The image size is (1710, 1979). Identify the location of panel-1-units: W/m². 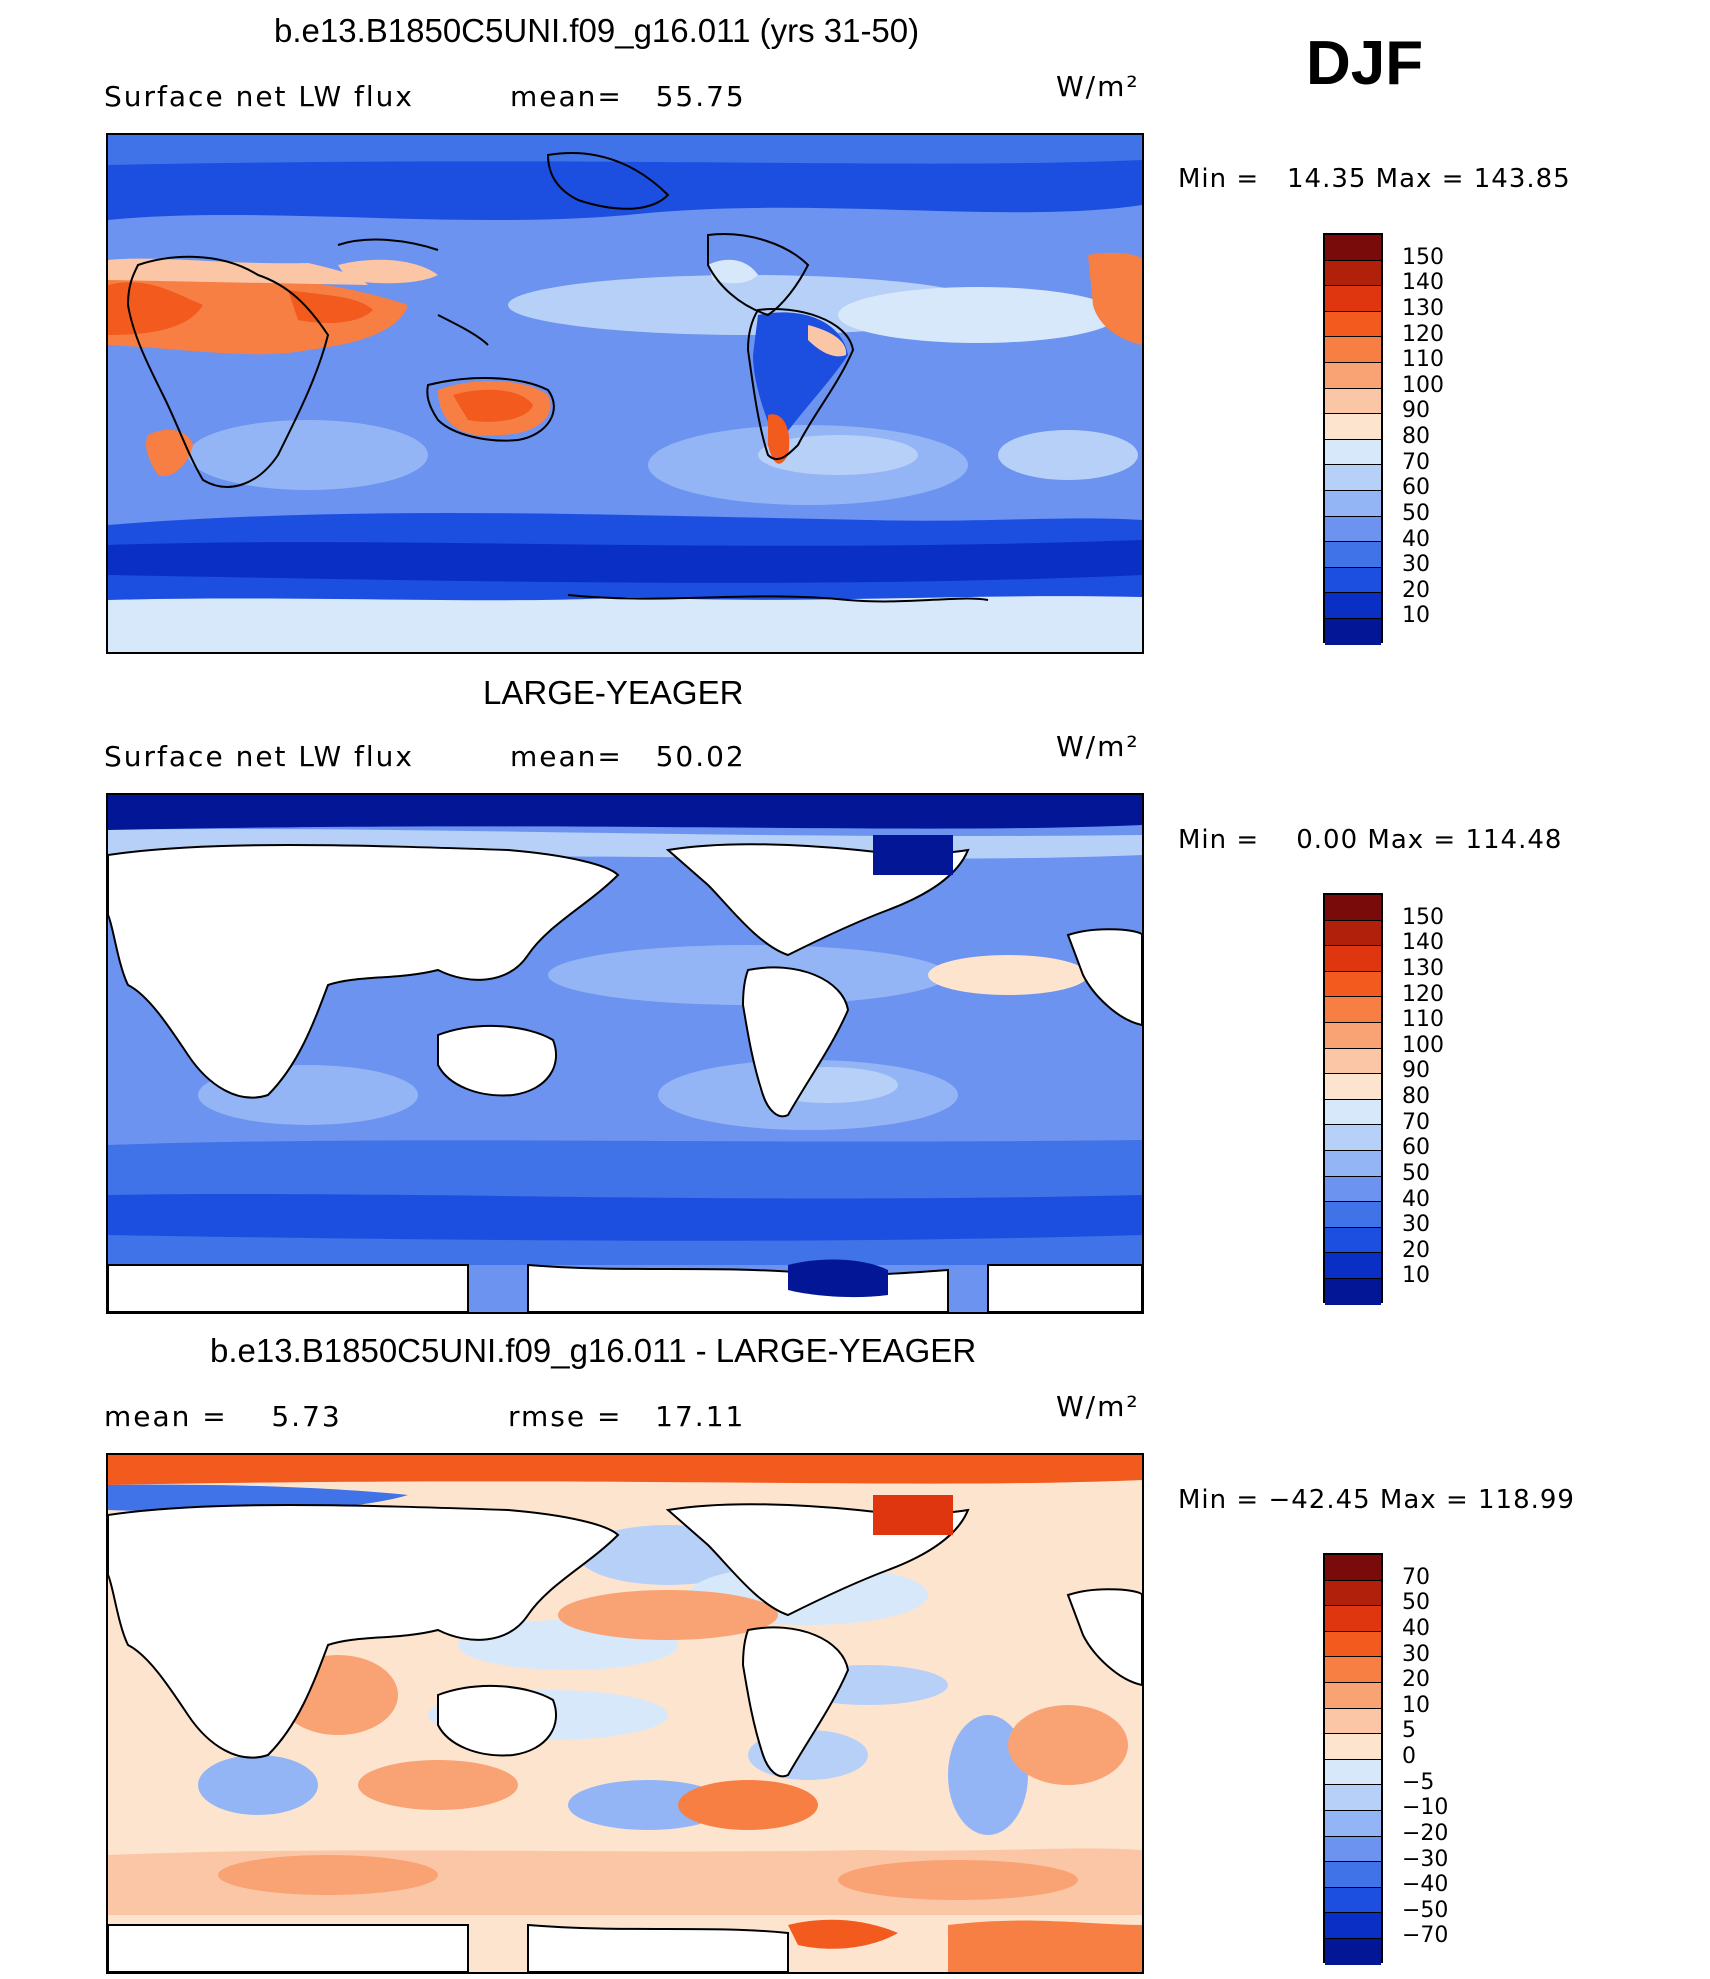
(1098, 86).